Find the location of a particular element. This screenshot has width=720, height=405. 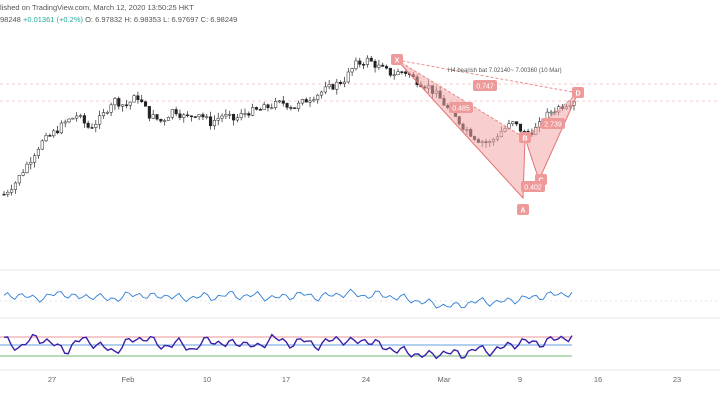

point-label-d: D is located at coordinates (577, 94).